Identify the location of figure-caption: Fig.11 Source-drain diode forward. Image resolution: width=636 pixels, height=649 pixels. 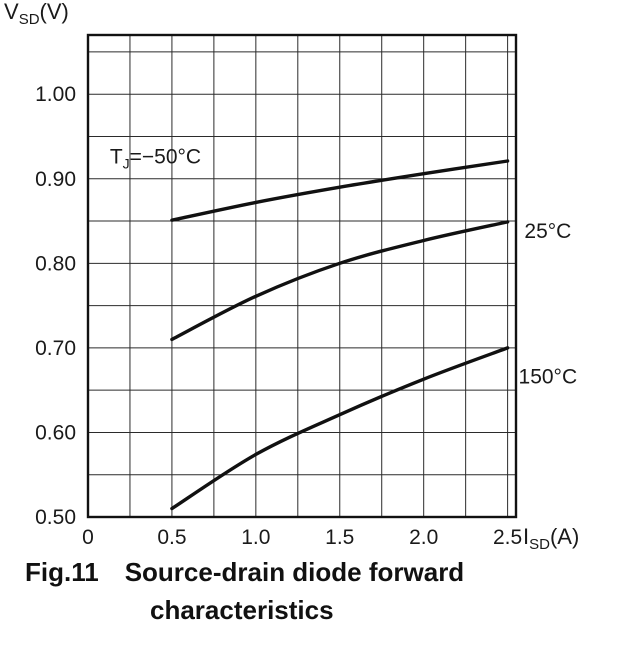
(318, 573).